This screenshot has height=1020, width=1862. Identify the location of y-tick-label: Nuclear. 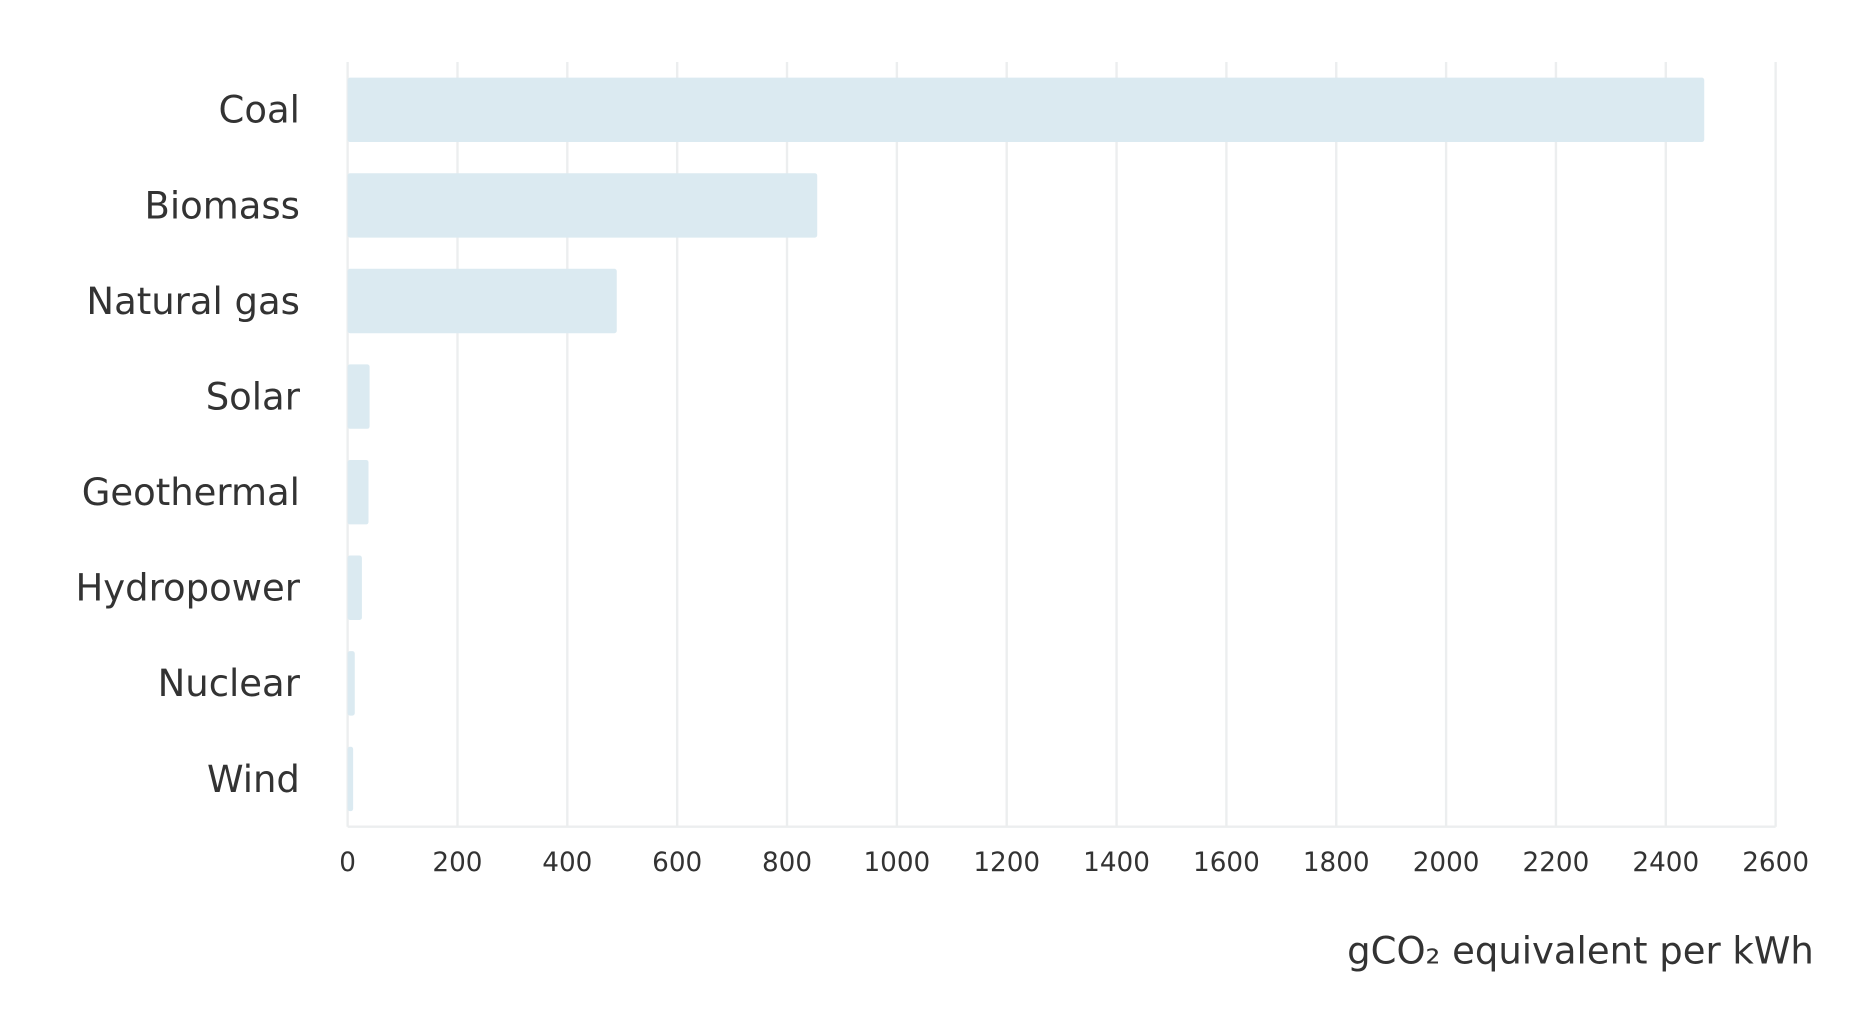
(229, 683).